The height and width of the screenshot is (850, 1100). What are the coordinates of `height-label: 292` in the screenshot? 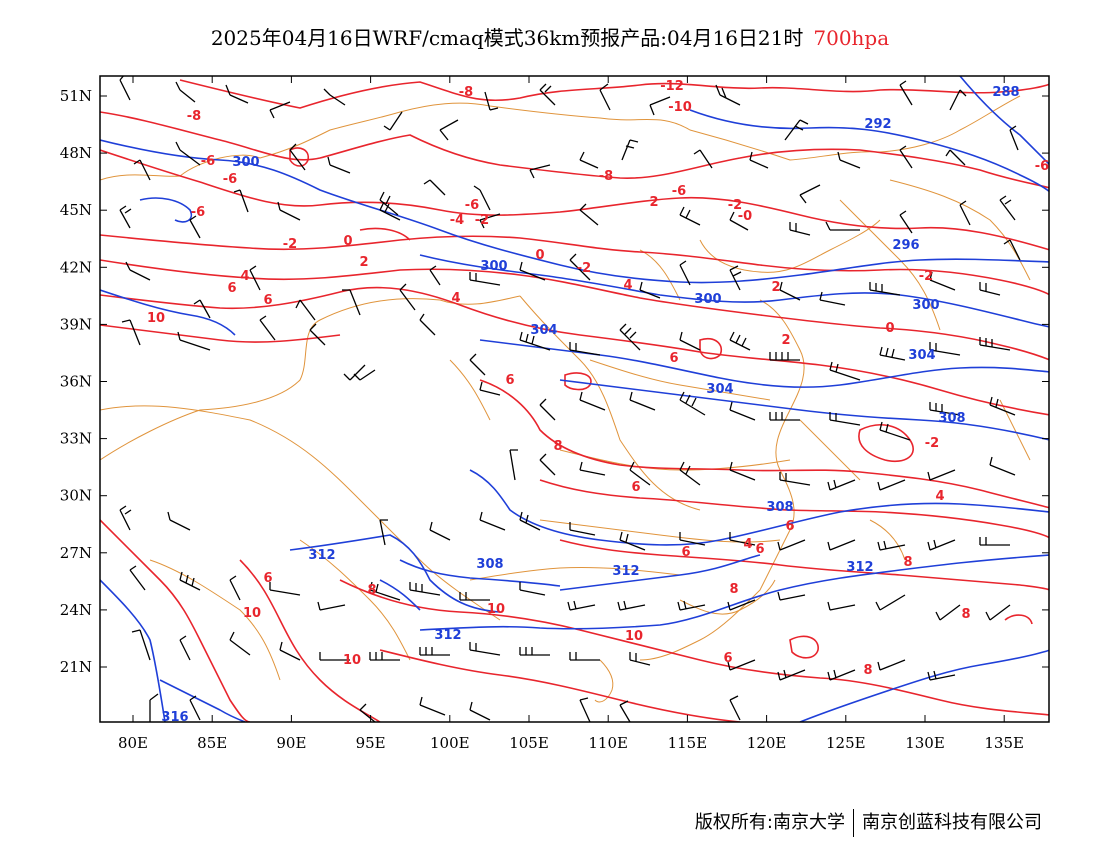 It's located at (877, 124).